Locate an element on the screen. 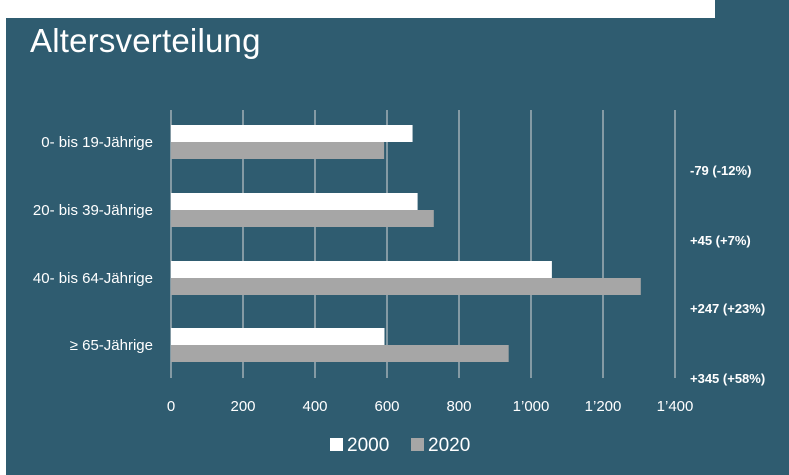 The image size is (789, 475). category-label: 0- bis 19-Jährige is located at coordinates (97, 142).